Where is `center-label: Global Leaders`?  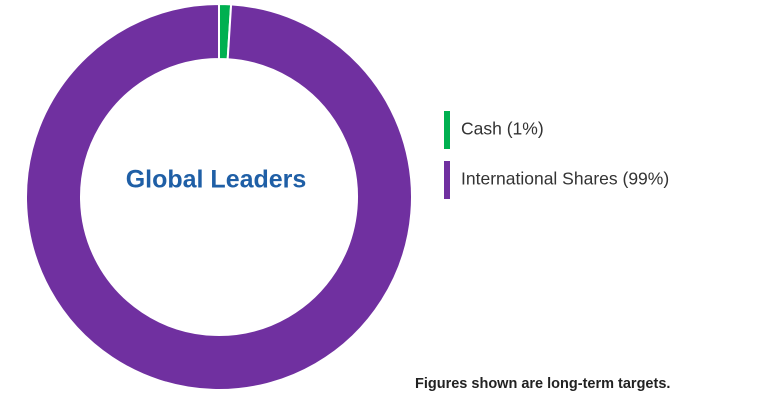 center-label: Global Leaders is located at coordinates (216, 180).